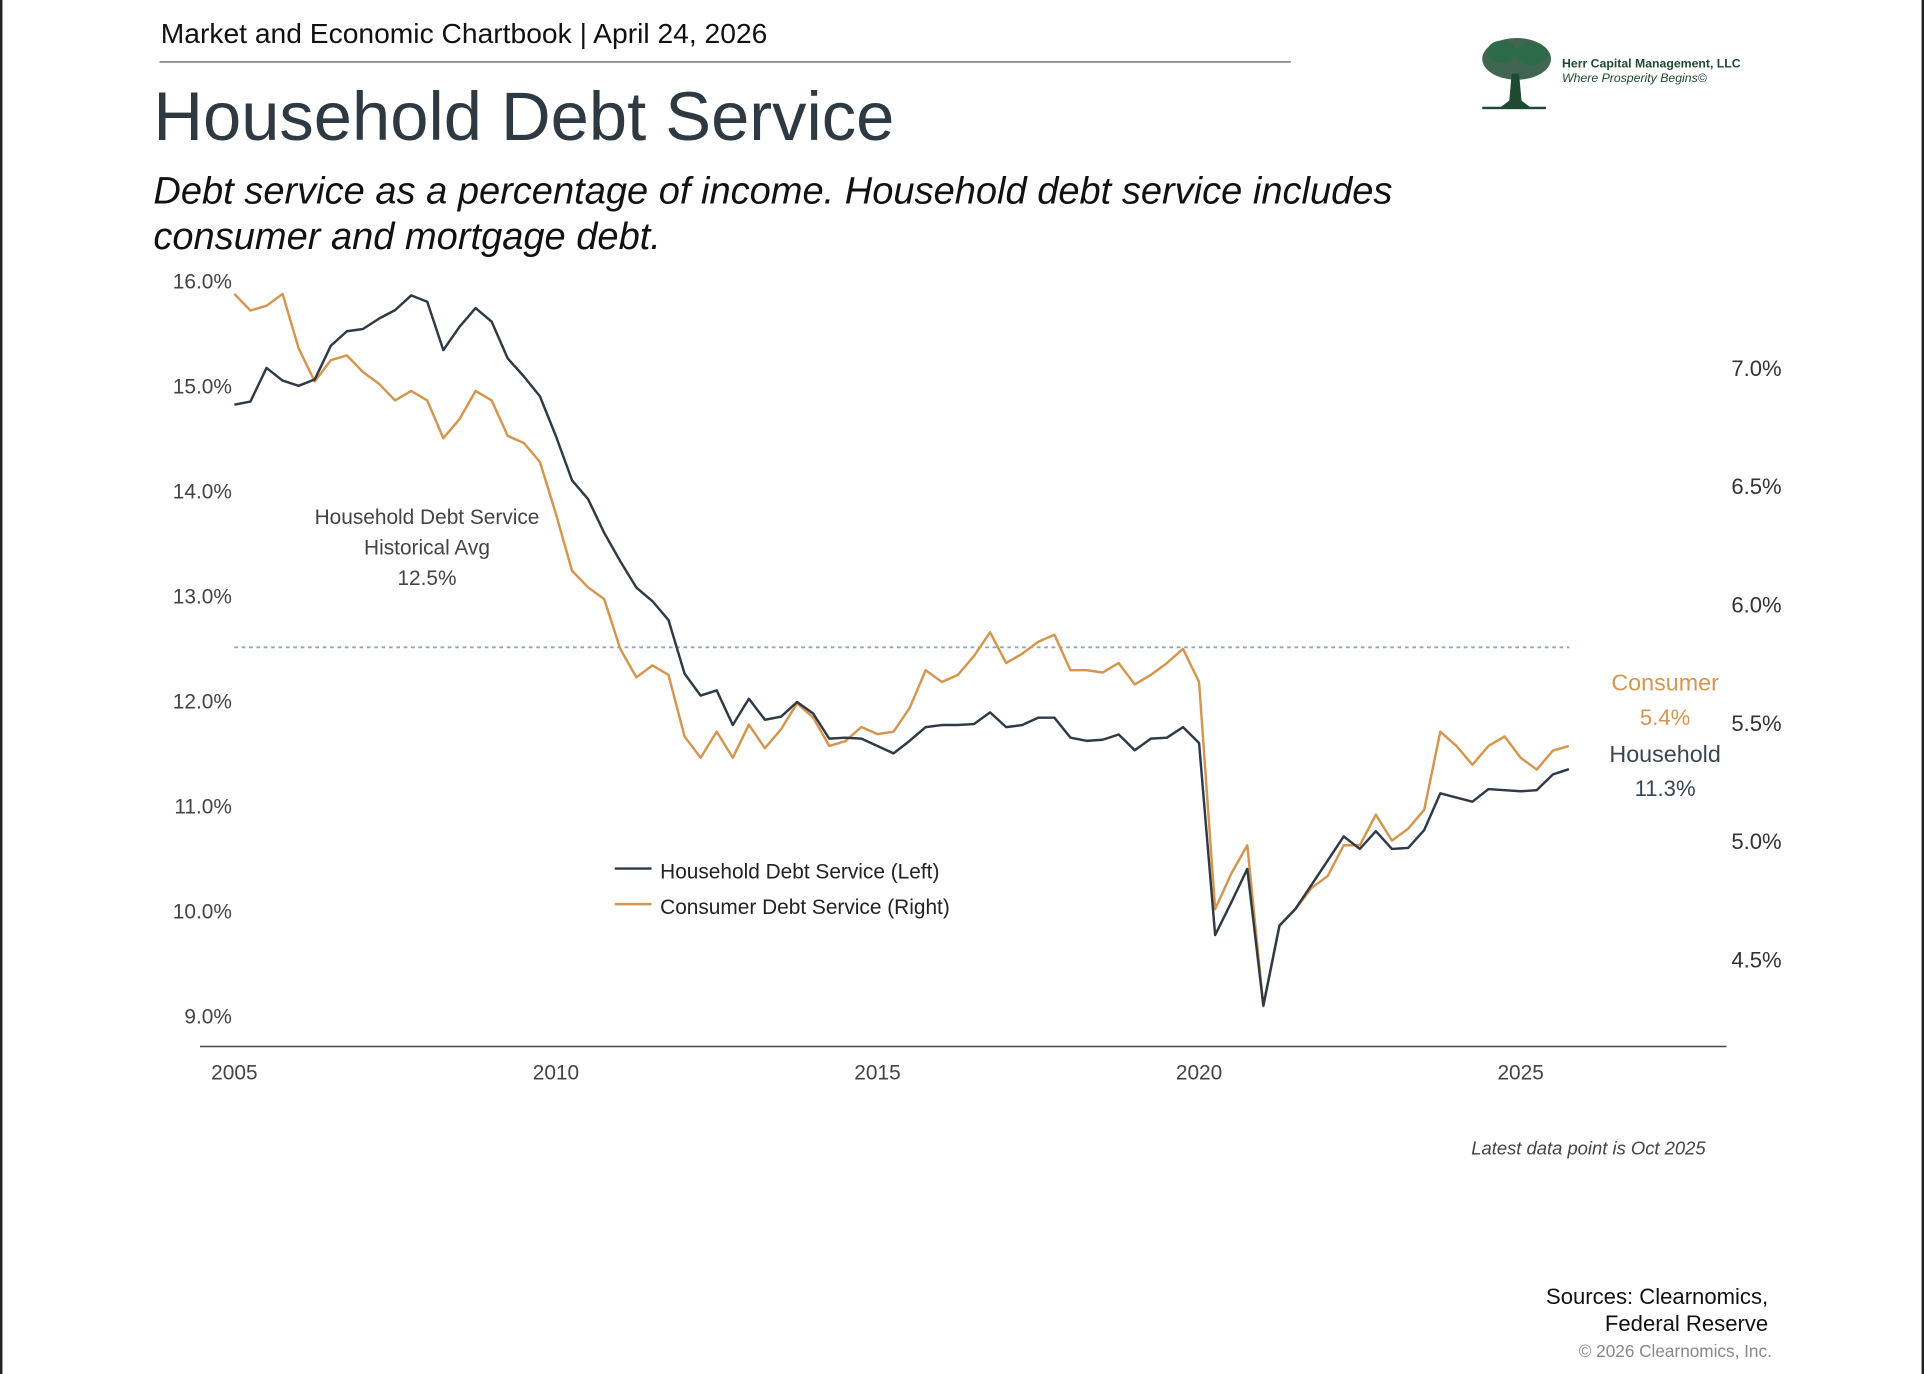 This screenshot has width=1924, height=1374. What do you see at coordinates (1665, 683) in the screenshot?
I see `end-label-consumer-name: Consumer` at bounding box center [1665, 683].